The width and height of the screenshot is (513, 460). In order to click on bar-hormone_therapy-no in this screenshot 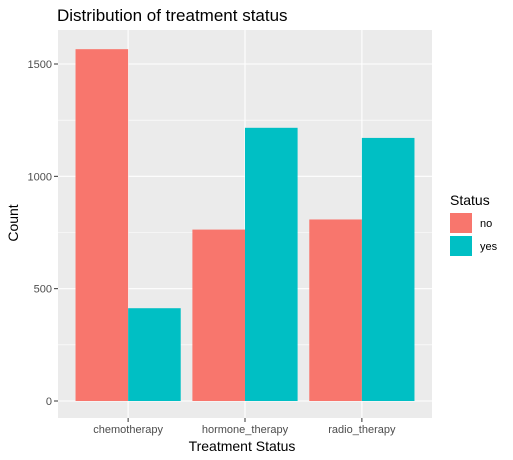, I will do `click(218, 315)`.